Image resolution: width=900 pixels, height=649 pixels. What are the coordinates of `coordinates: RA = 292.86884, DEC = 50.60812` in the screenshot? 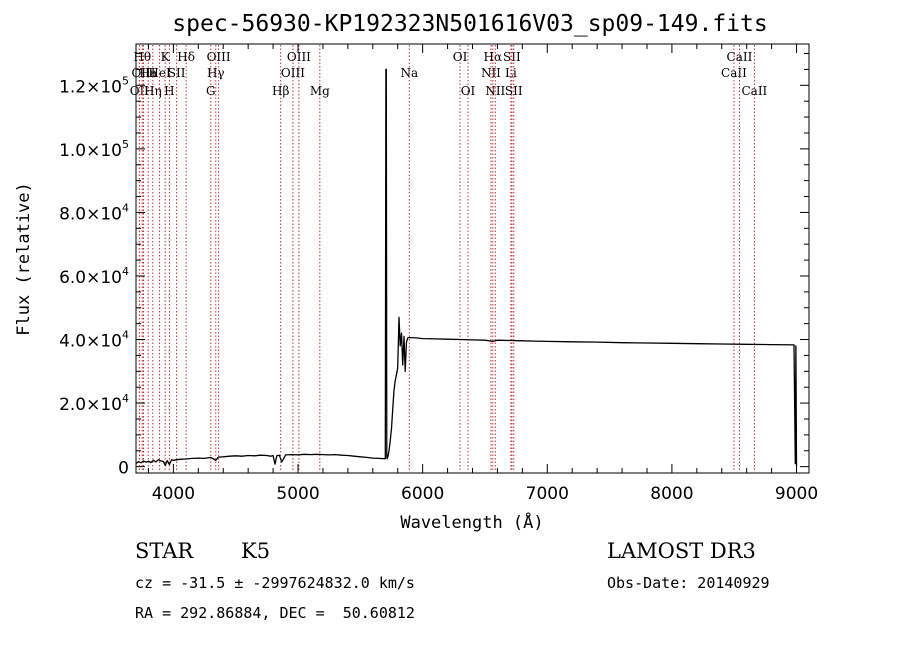 It's located at (275, 613).